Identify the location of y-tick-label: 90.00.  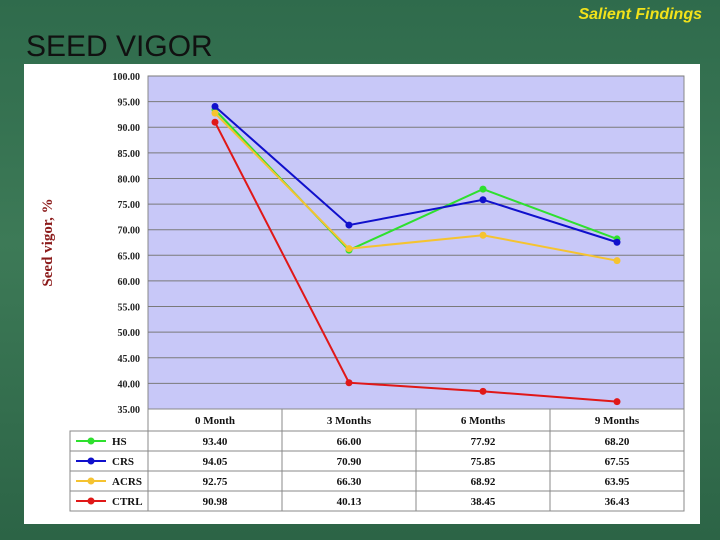
(129, 128).